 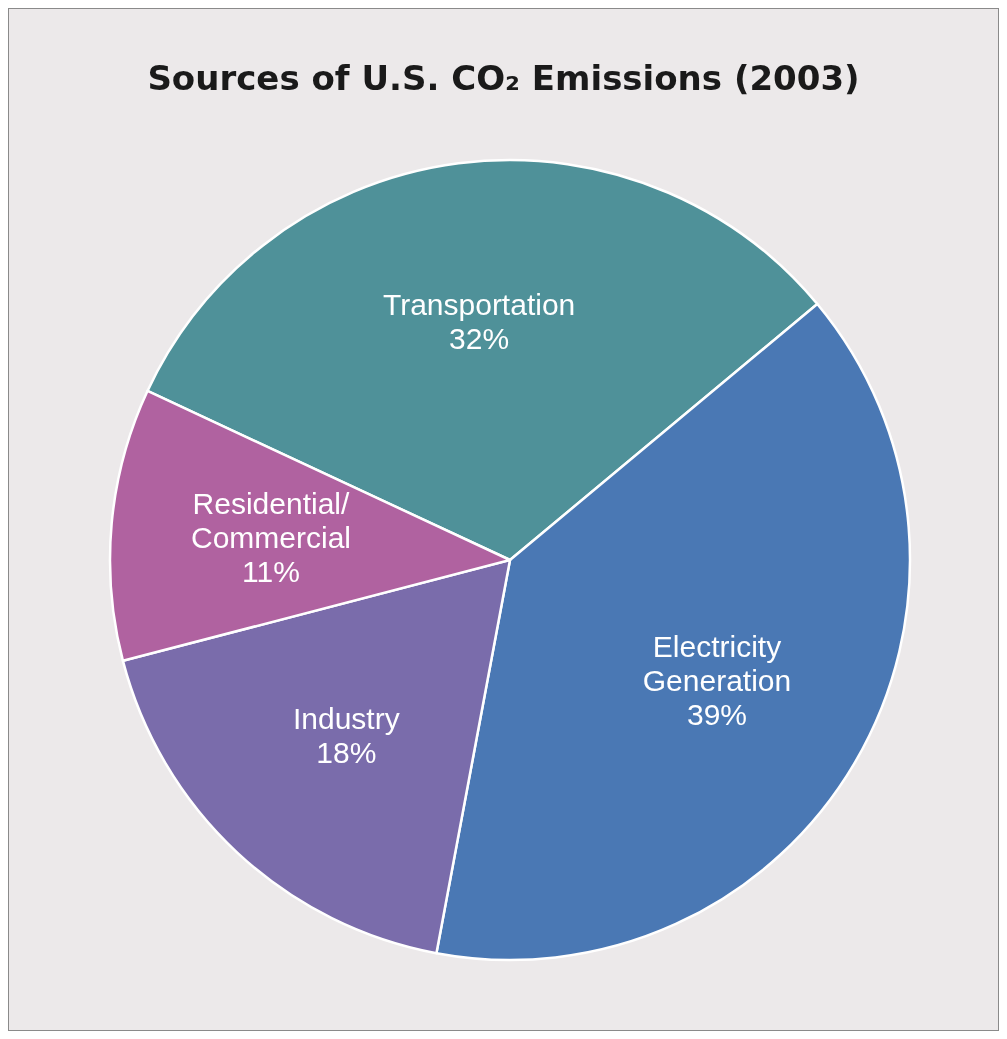 I want to click on slice-label: Electricity Generation, so click(x=717, y=664).